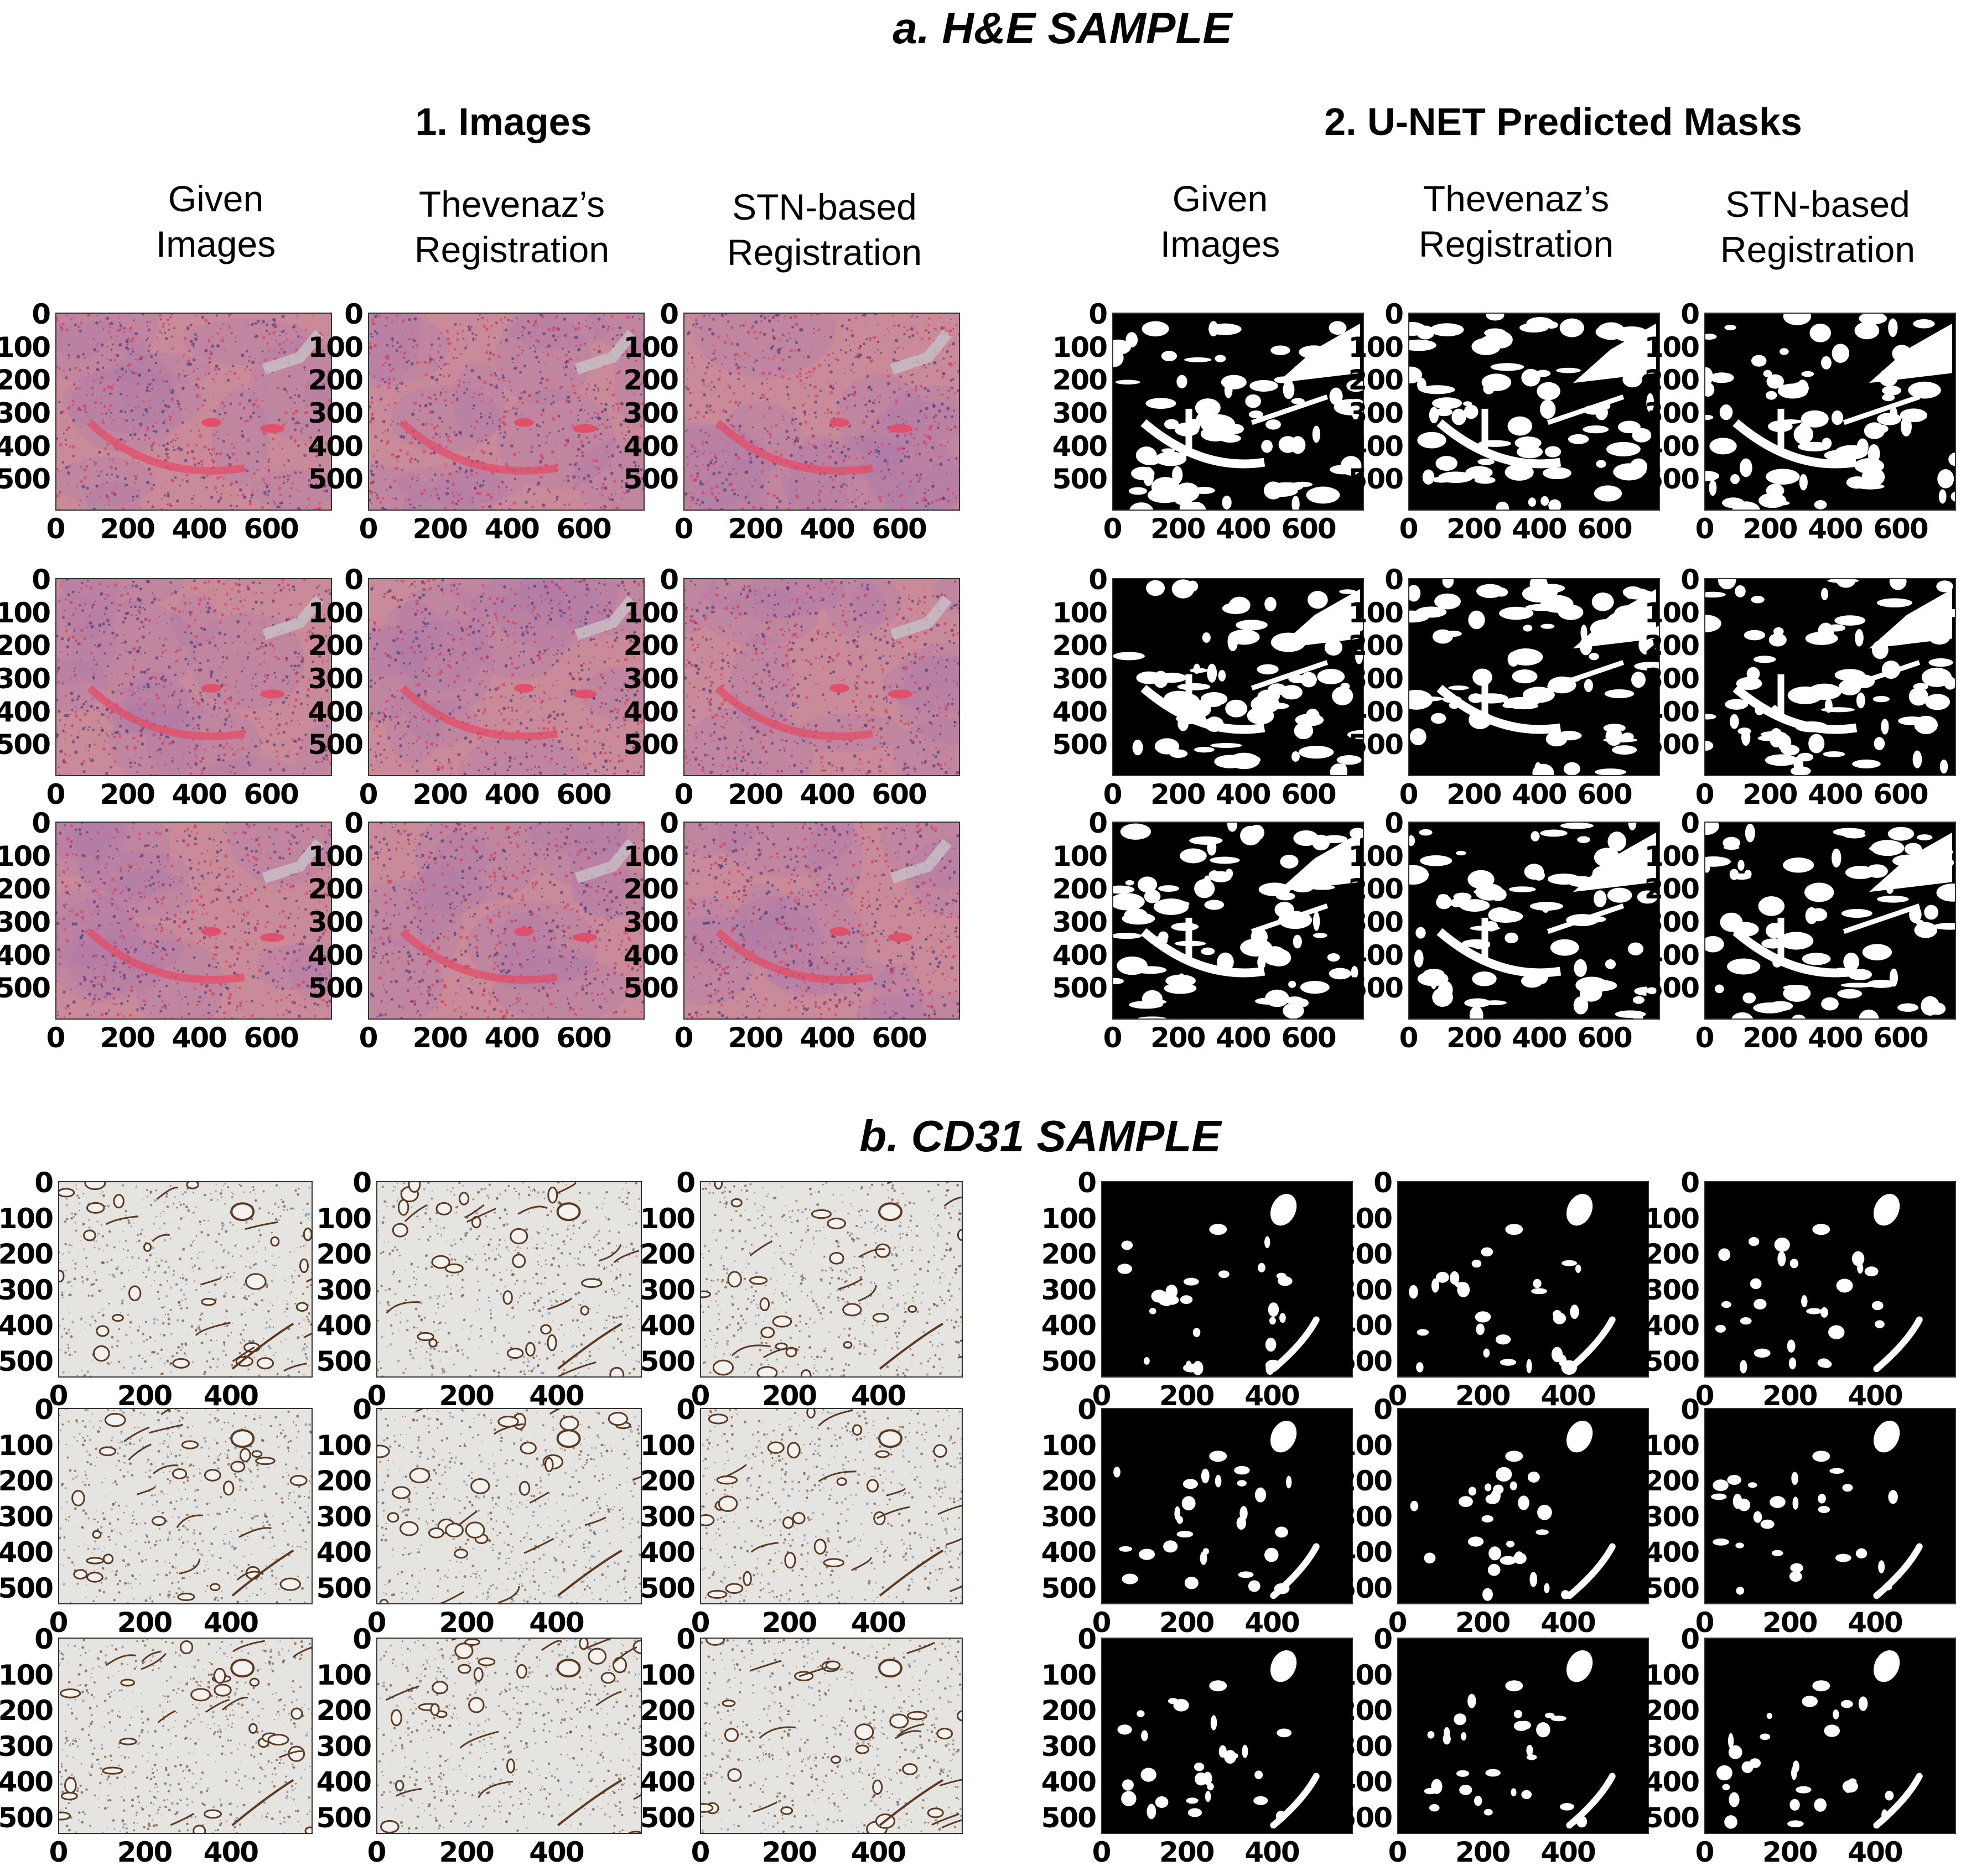  What do you see at coordinates (476, 930) in the screenshot?
I see `he-panel: 0 100 200 300 400 500 0 200 400 600` at bounding box center [476, 930].